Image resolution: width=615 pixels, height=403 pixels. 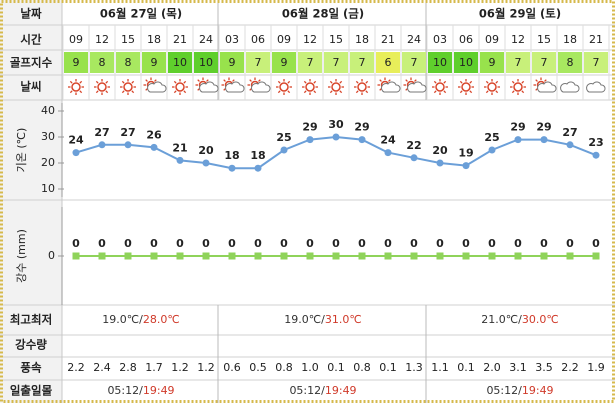 What do you see at coordinates (322, 319) in the screenshot?
I see `min-max: 19.0℃/31.0℃` at bounding box center [322, 319].